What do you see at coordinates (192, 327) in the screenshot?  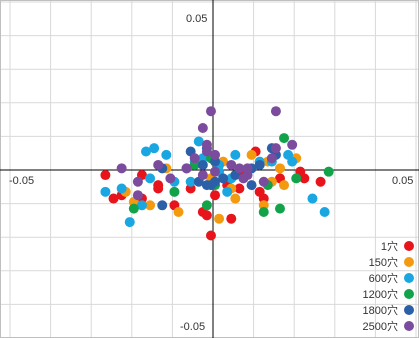 I see `y-tick-label-min: -0.05` at bounding box center [192, 327].